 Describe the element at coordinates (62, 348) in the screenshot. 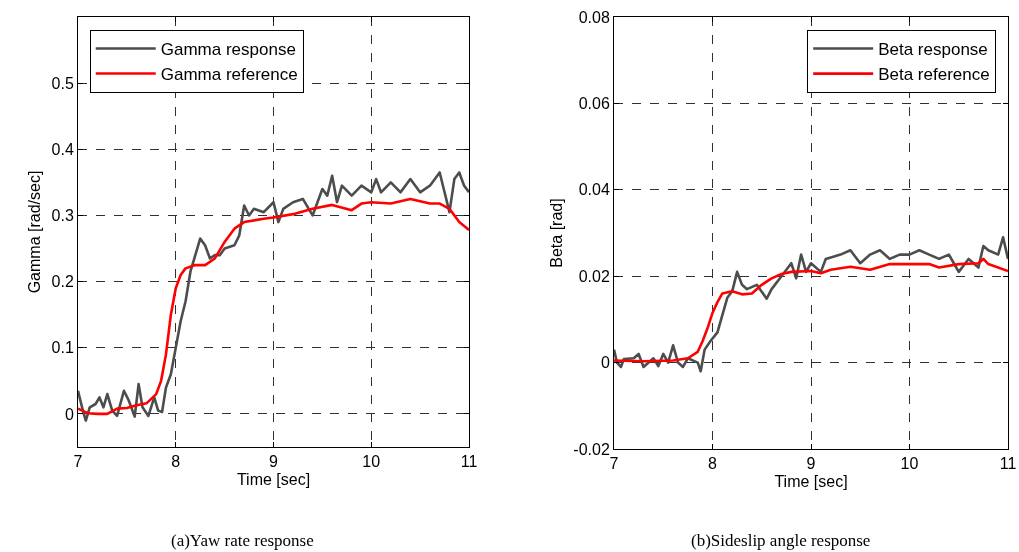

I see `y-tick-label: 0.1` at that location.